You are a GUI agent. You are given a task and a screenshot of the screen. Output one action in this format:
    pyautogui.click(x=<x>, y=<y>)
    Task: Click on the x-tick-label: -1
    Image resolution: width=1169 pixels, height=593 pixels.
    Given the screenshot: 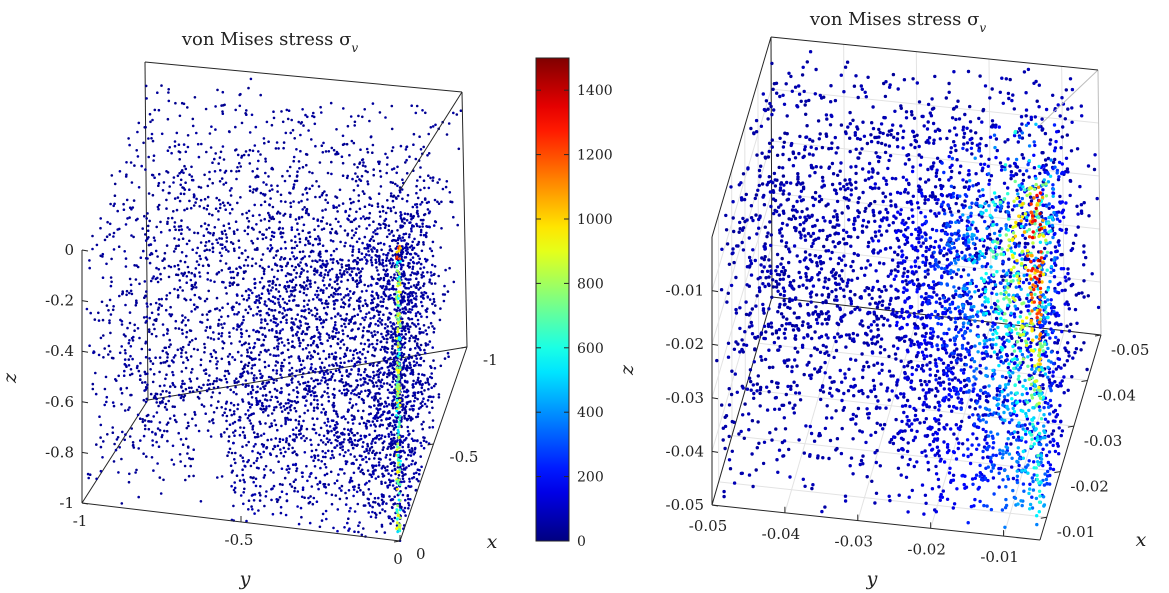 What is the action you would take?
    pyautogui.click(x=490, y=360)
    